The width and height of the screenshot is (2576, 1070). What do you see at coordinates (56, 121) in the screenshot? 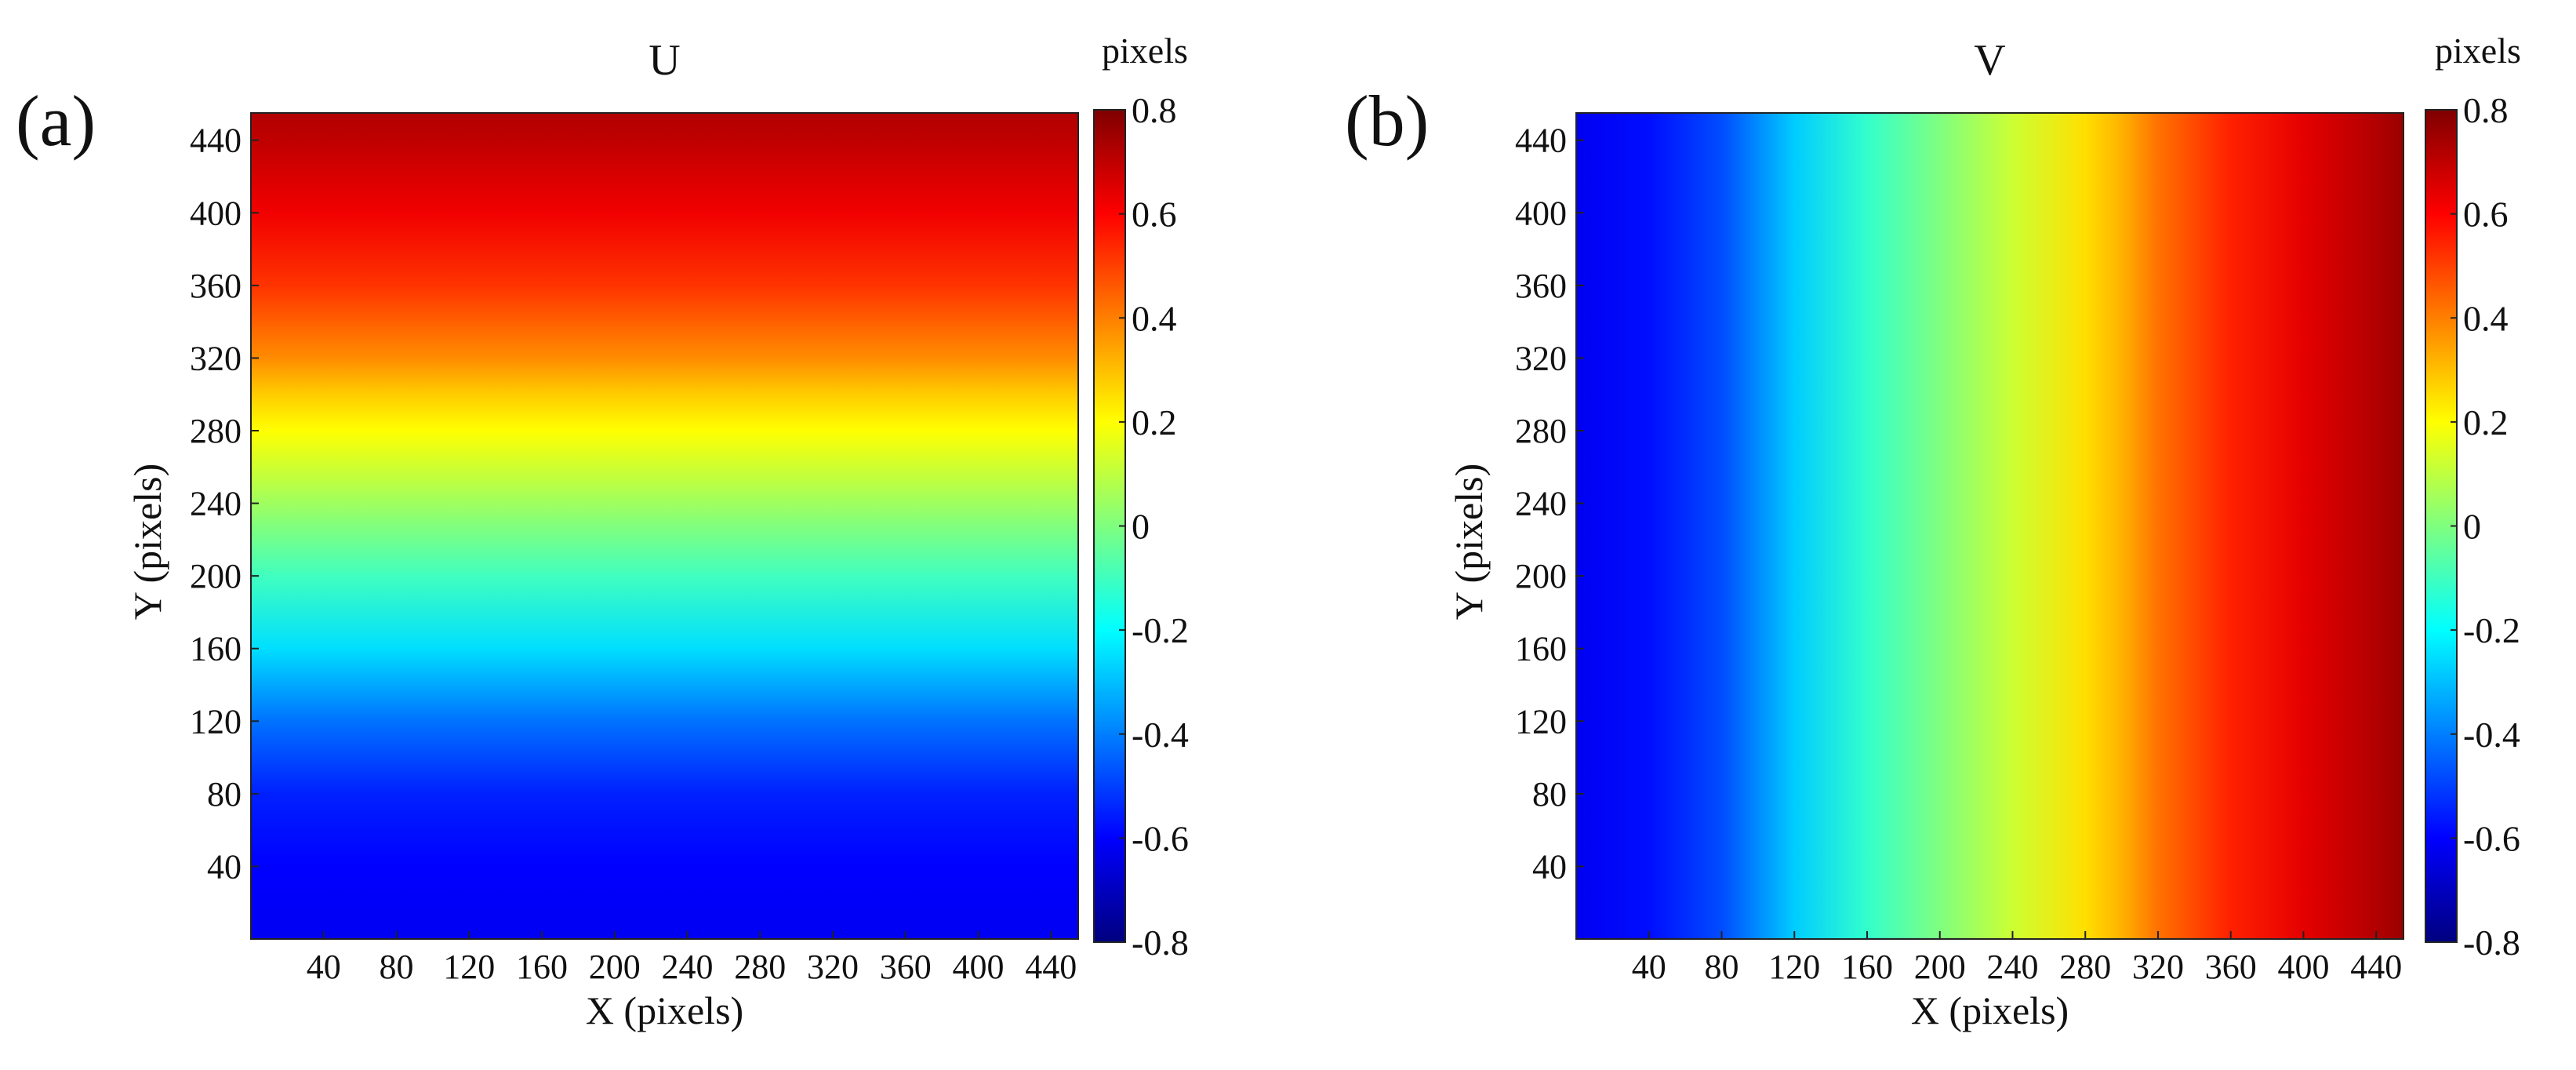
I see `panel-label: (a)` at bounding box center [56, 121].